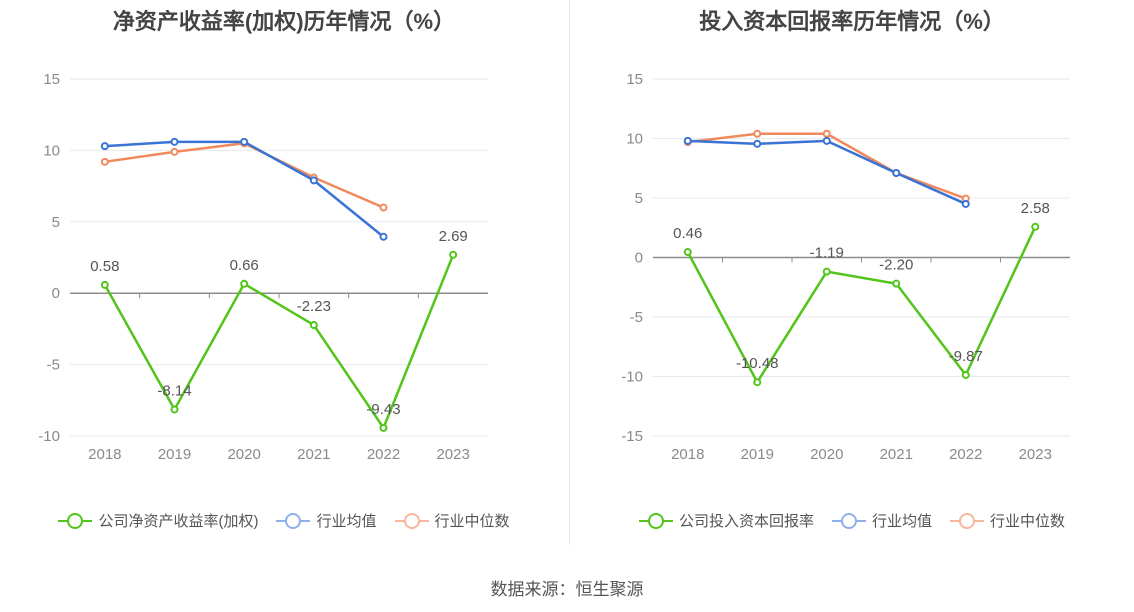  Describe the element at coordinates (569, 272) in the screenshot. I see `panel-divider` at that location.